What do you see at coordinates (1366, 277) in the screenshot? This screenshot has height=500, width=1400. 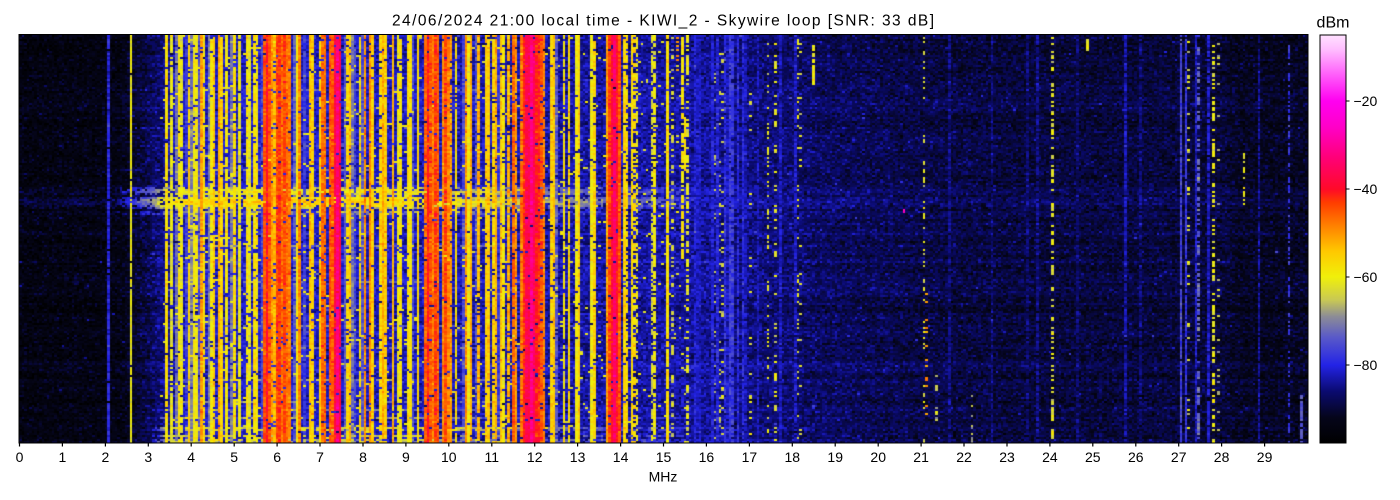 I see `svg-text: −60` at bounding box center [1366, 277].